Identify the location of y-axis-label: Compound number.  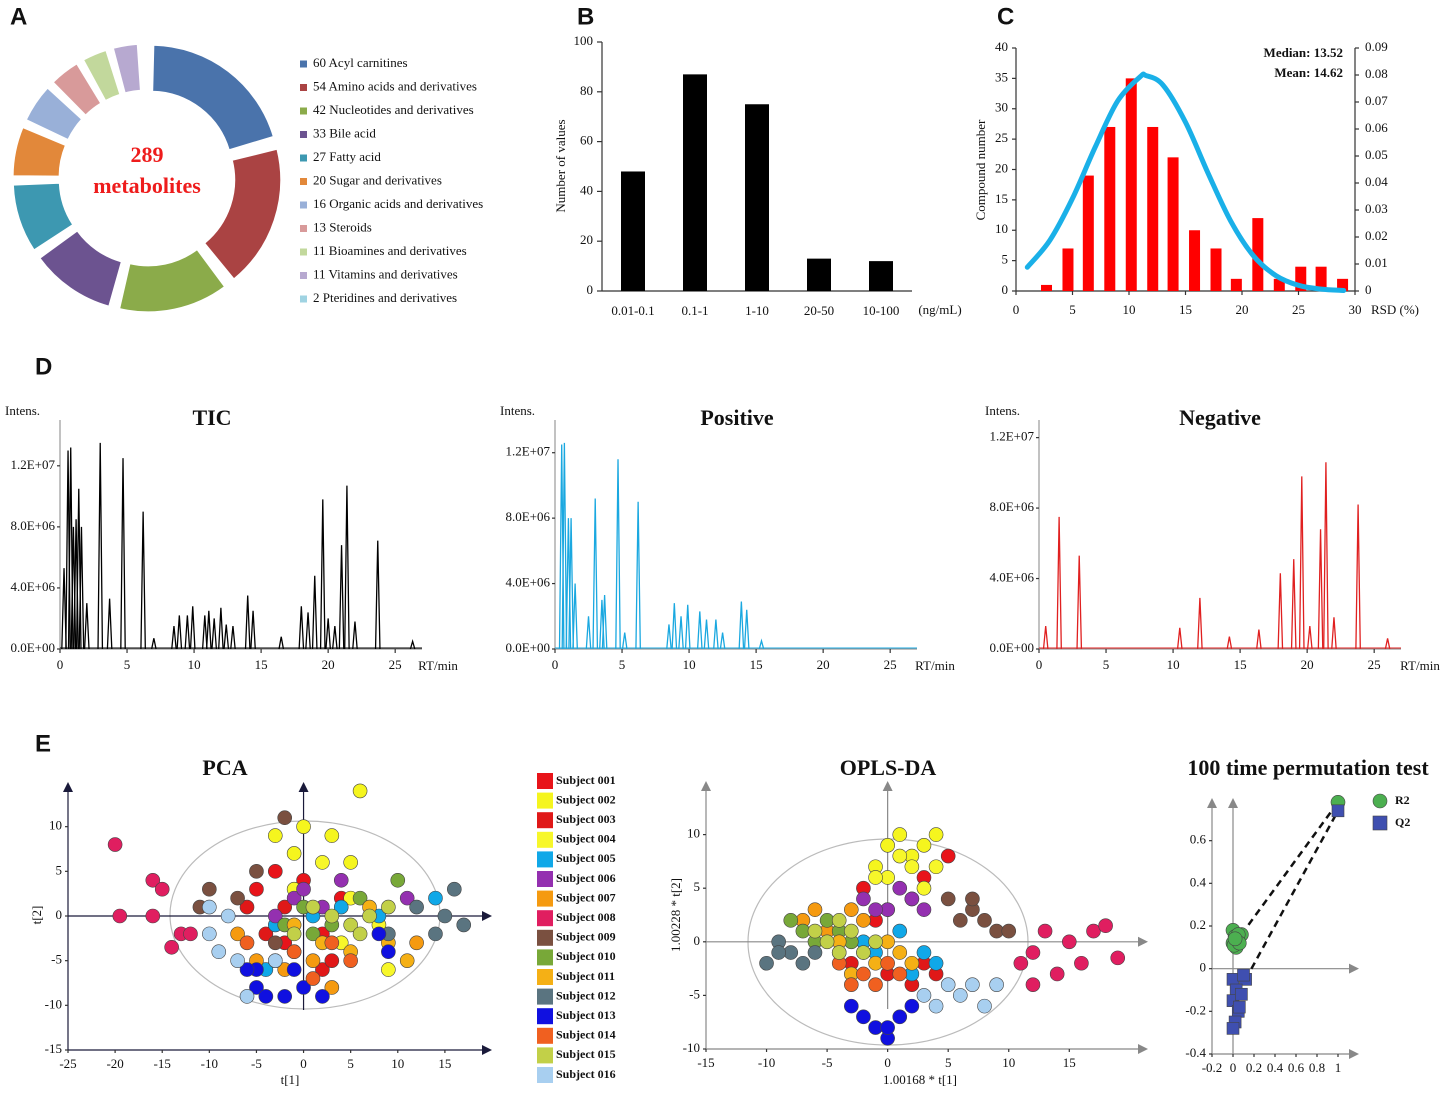
(980, 169).